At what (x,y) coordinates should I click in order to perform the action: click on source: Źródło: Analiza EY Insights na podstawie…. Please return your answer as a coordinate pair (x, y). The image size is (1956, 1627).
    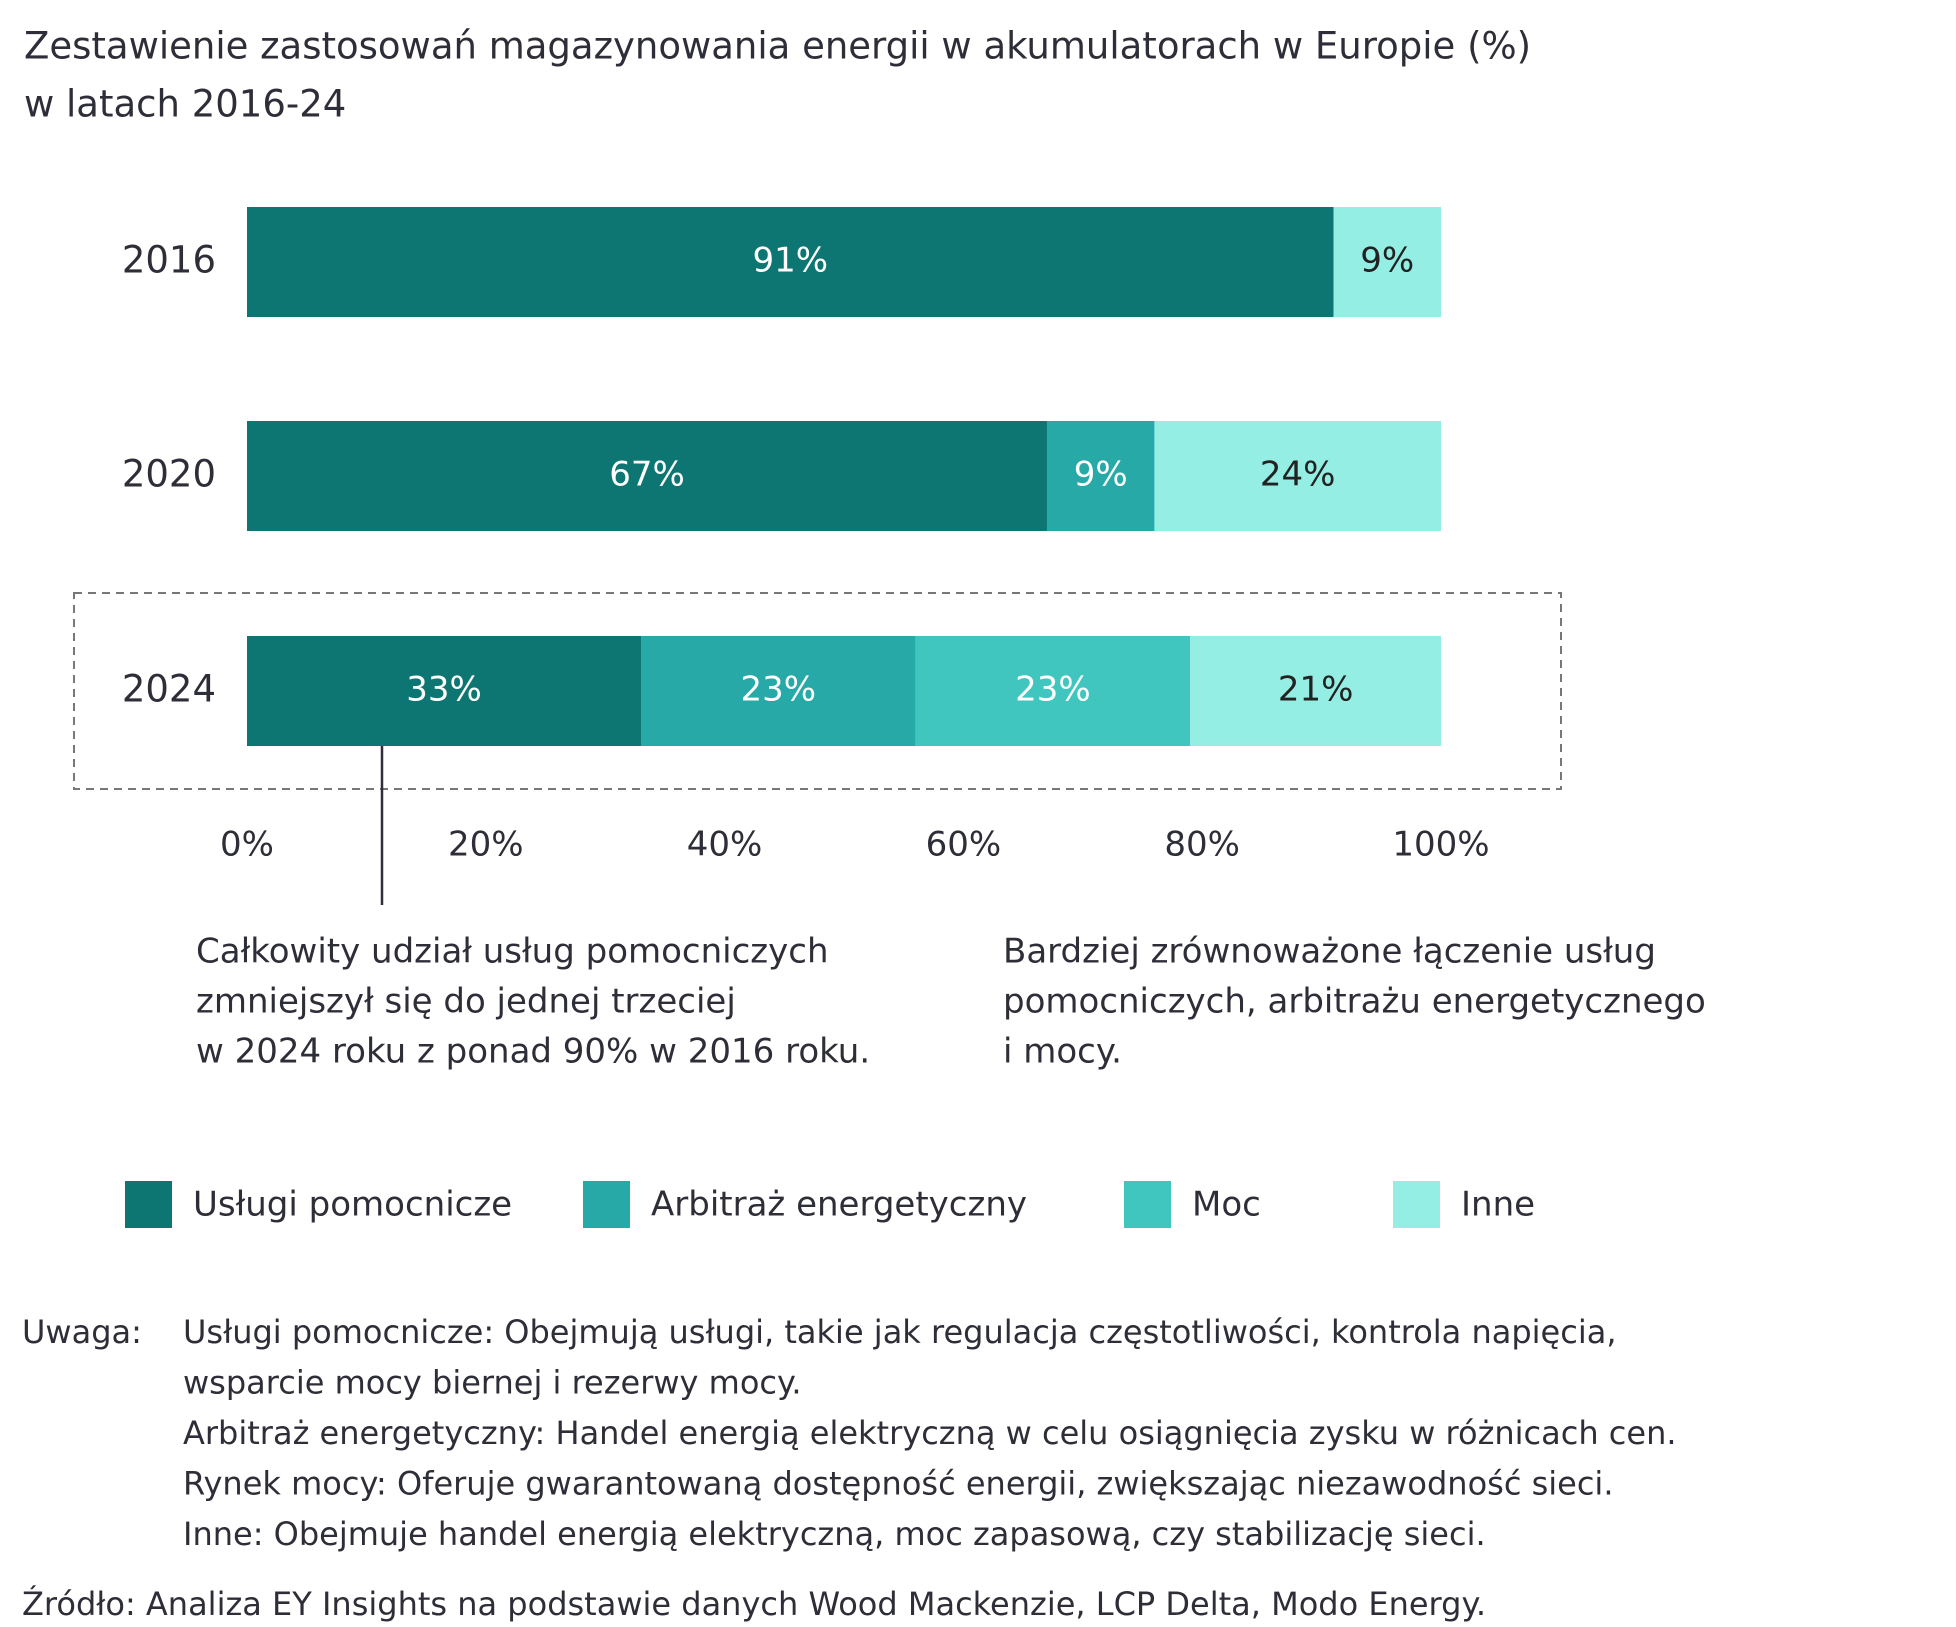
    Looking at the image, I should click on (754, 1604).